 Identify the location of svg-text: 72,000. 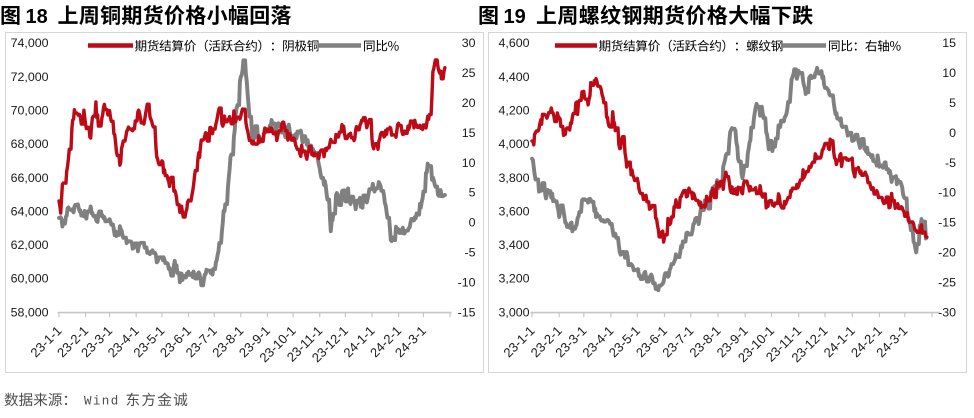
(30, 77).